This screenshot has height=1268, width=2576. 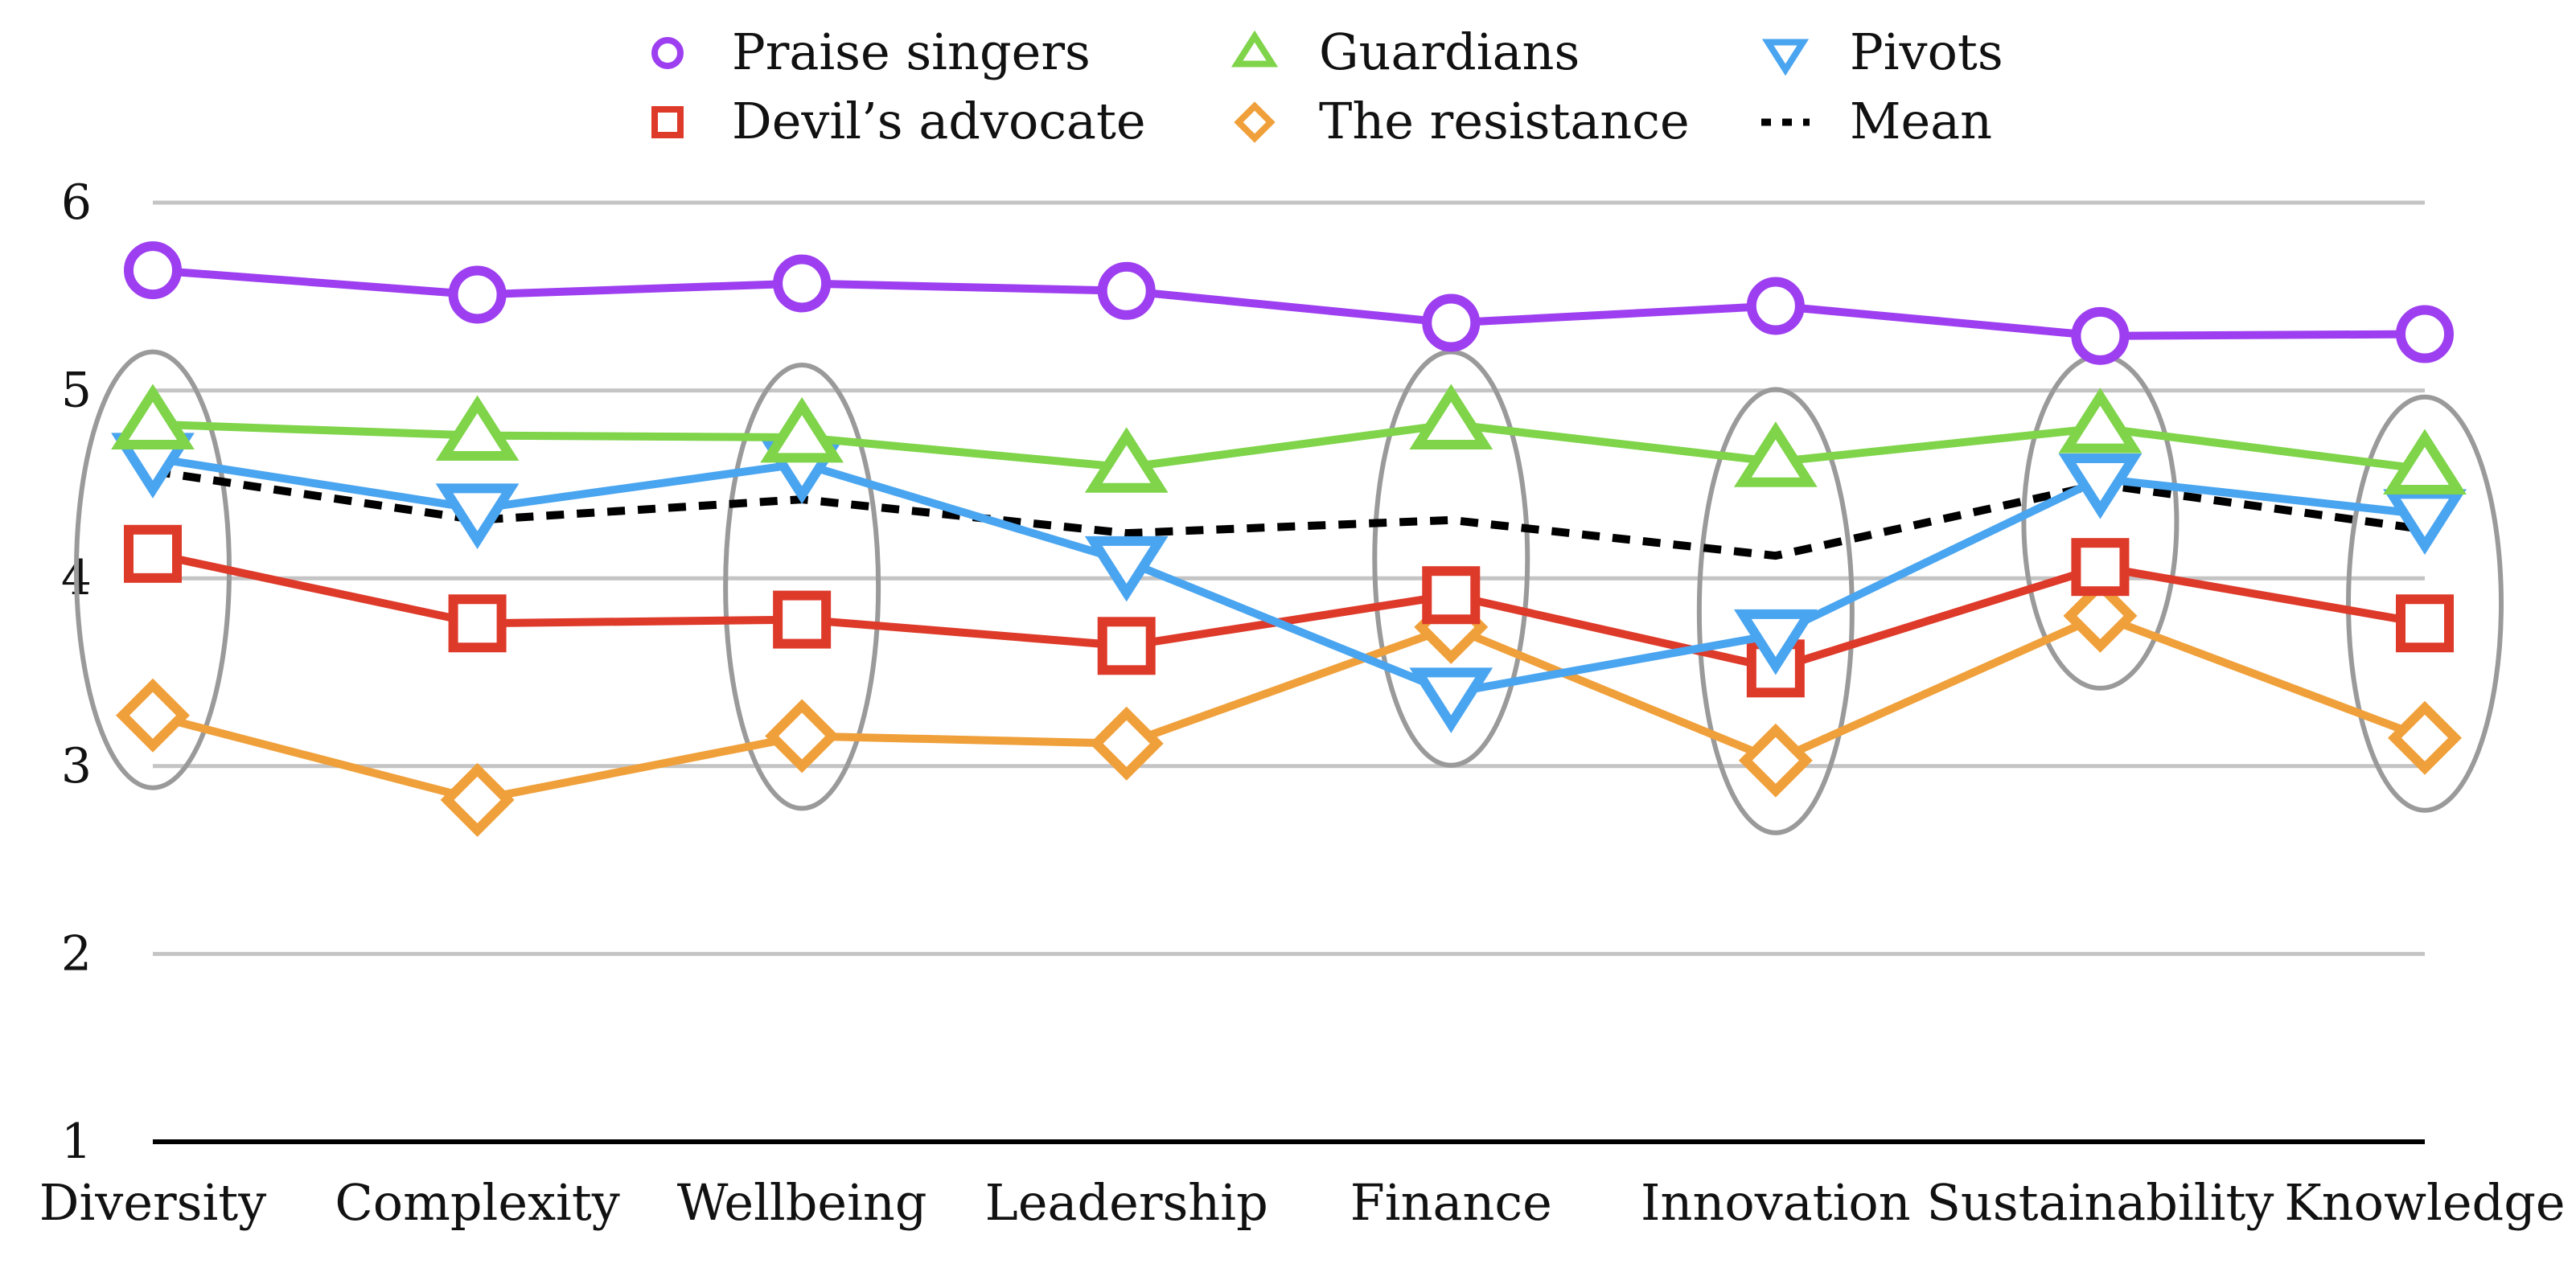 What do you see at coordinates (76, 202) in the screenshot?
I see `y-tick-label: 6` at bounding box center [76, 202].